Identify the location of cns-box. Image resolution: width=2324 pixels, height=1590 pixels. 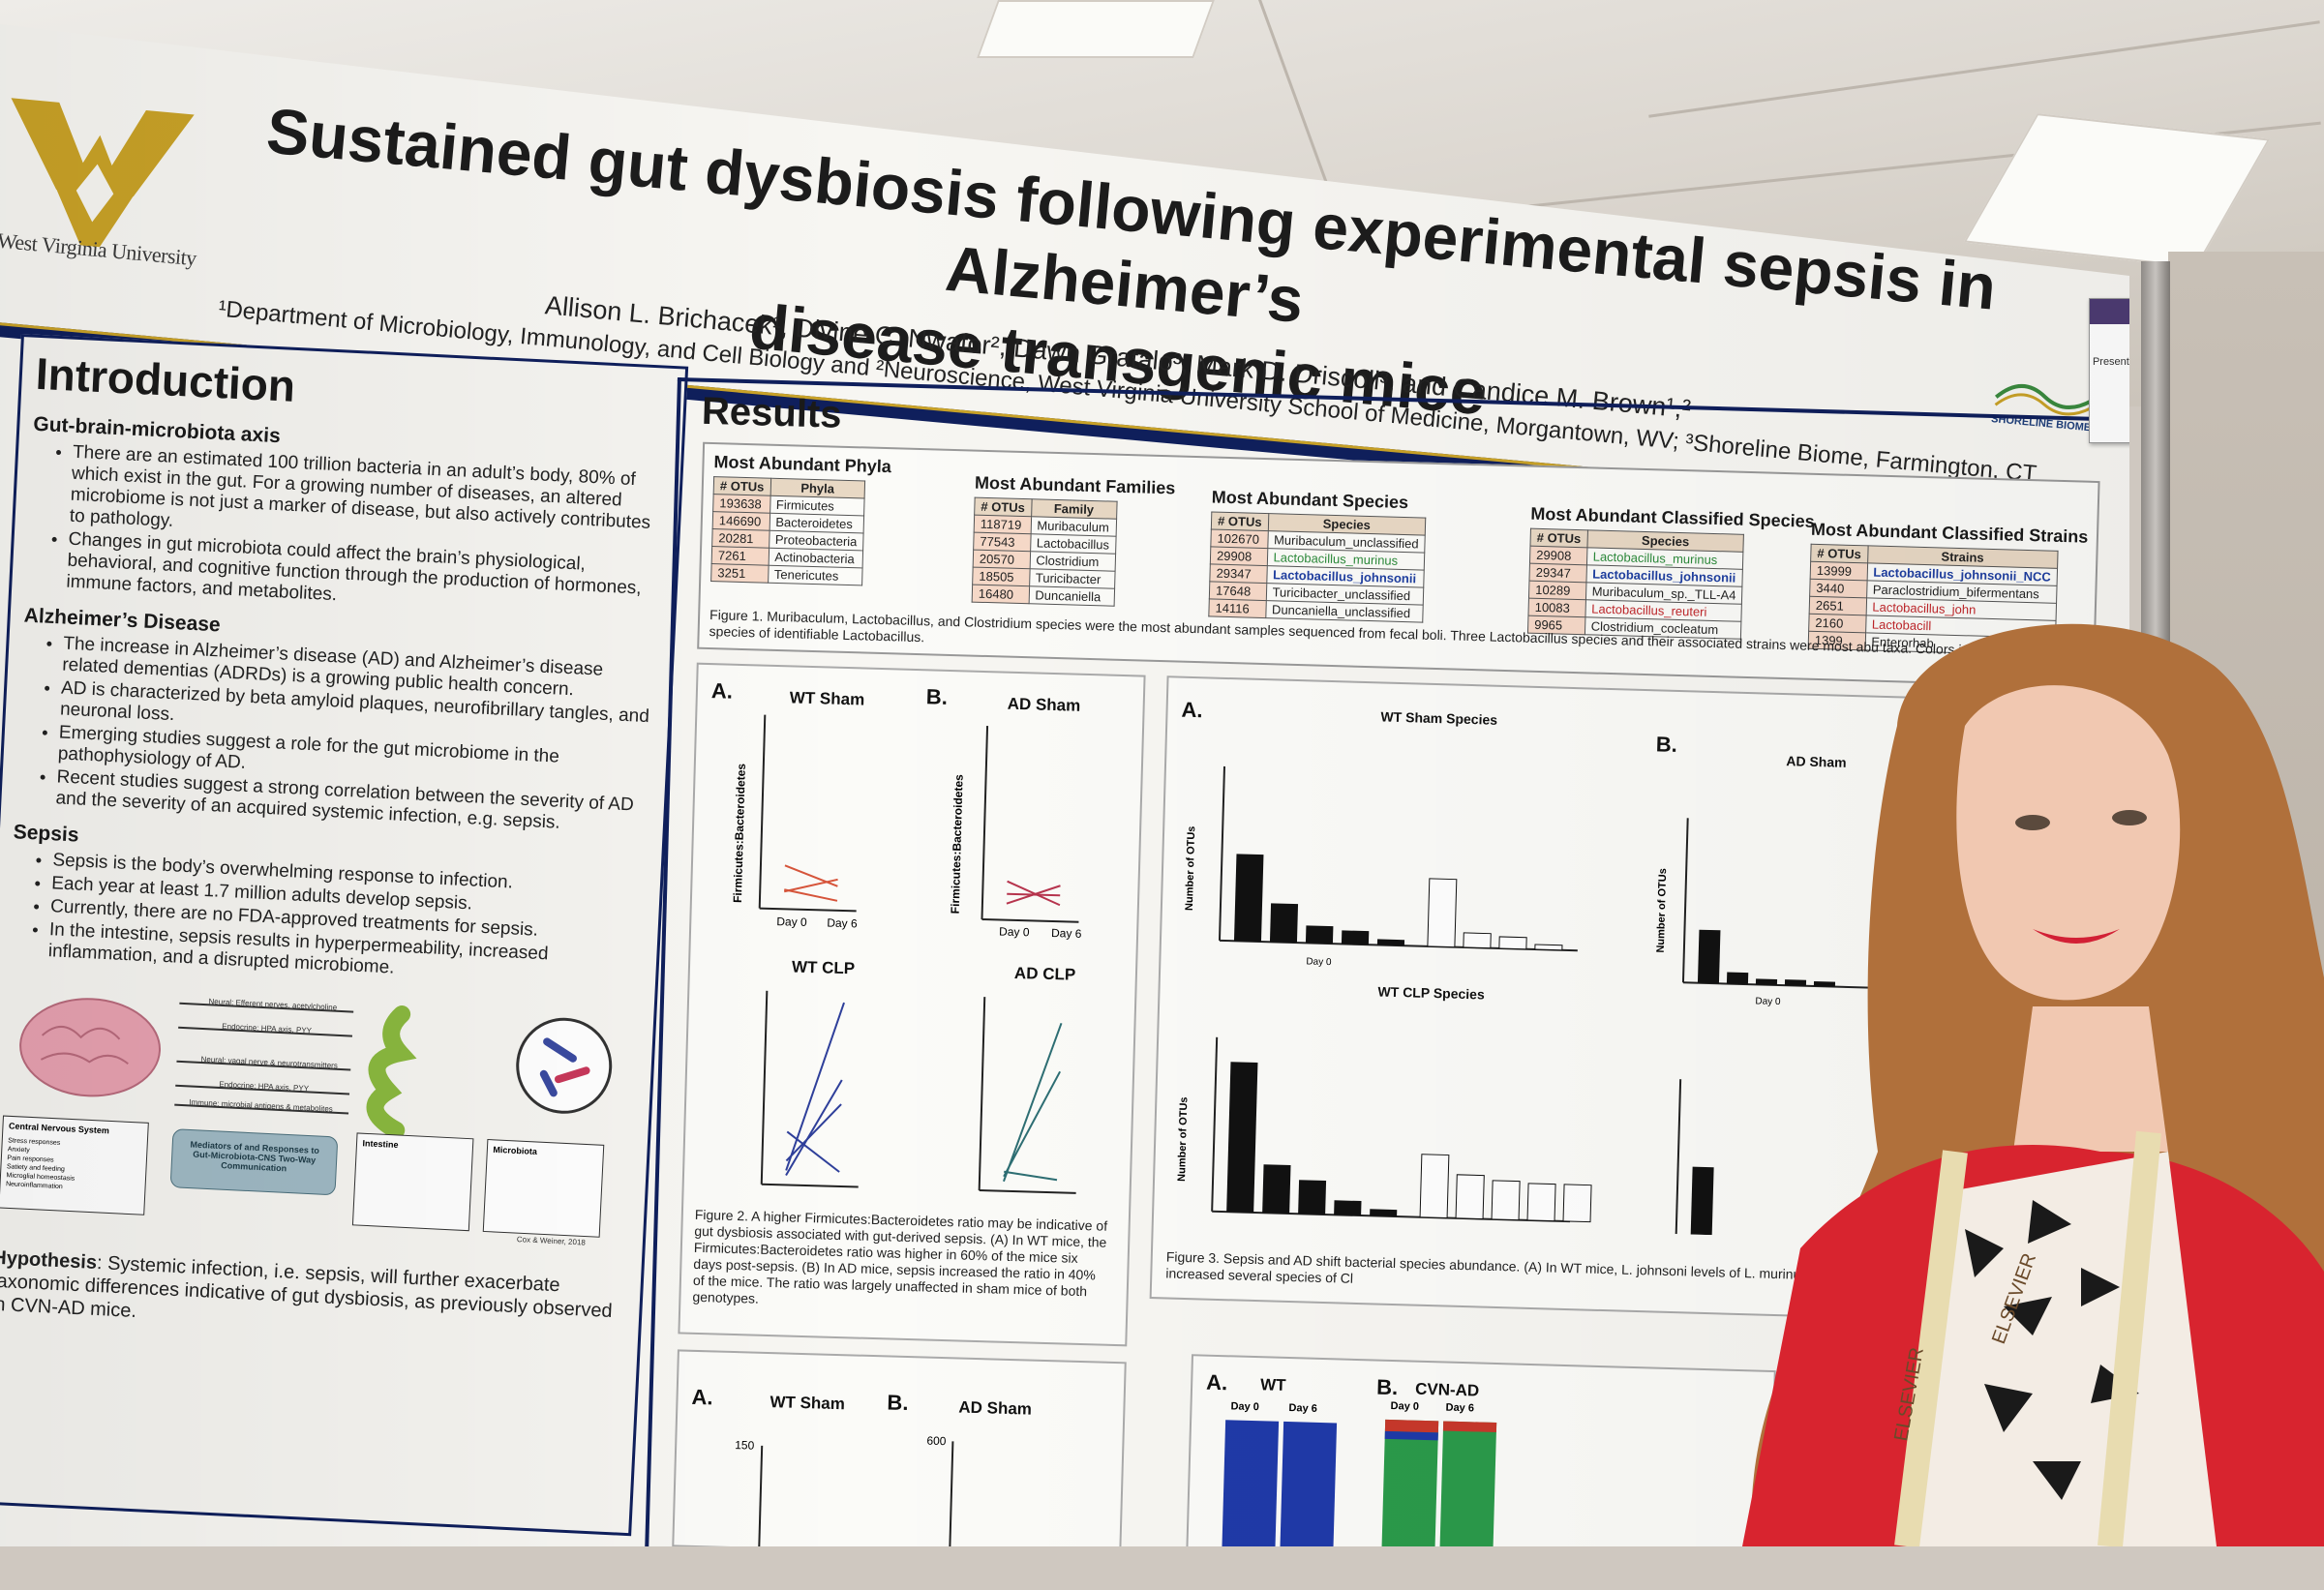
(74, 1165).